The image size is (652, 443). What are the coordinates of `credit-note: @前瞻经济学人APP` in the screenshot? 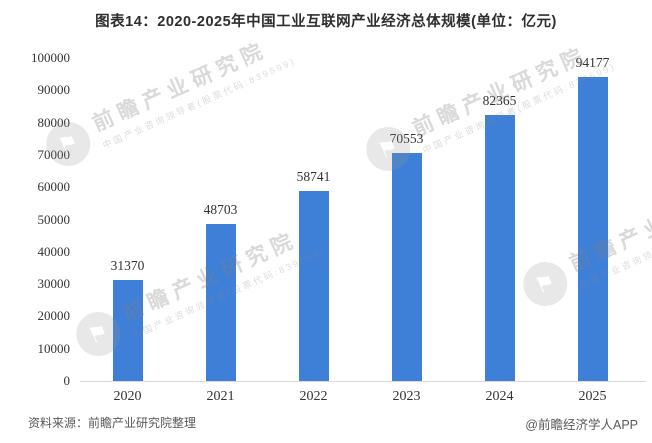 It's located at (581, 425).